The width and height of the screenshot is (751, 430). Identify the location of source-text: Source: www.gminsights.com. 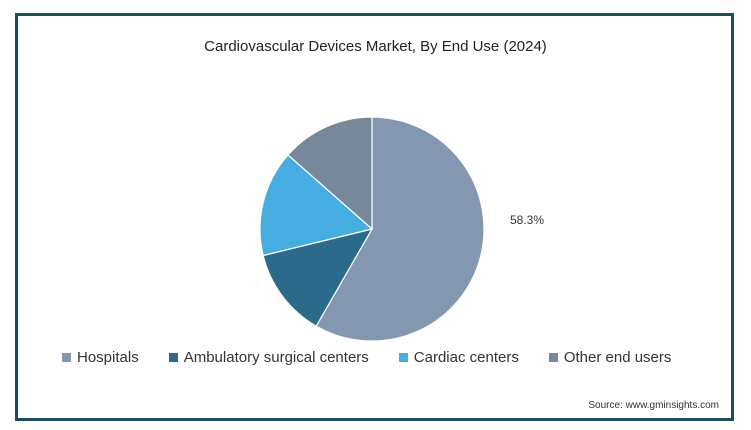
(653, 405).